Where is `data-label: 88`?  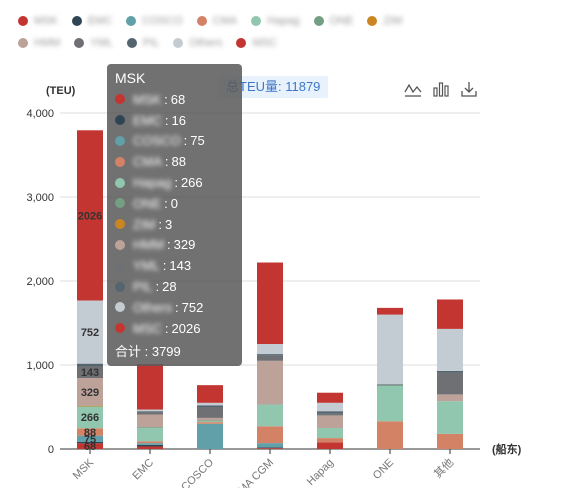
data-label: 88 is located at coordinates (90, 433).